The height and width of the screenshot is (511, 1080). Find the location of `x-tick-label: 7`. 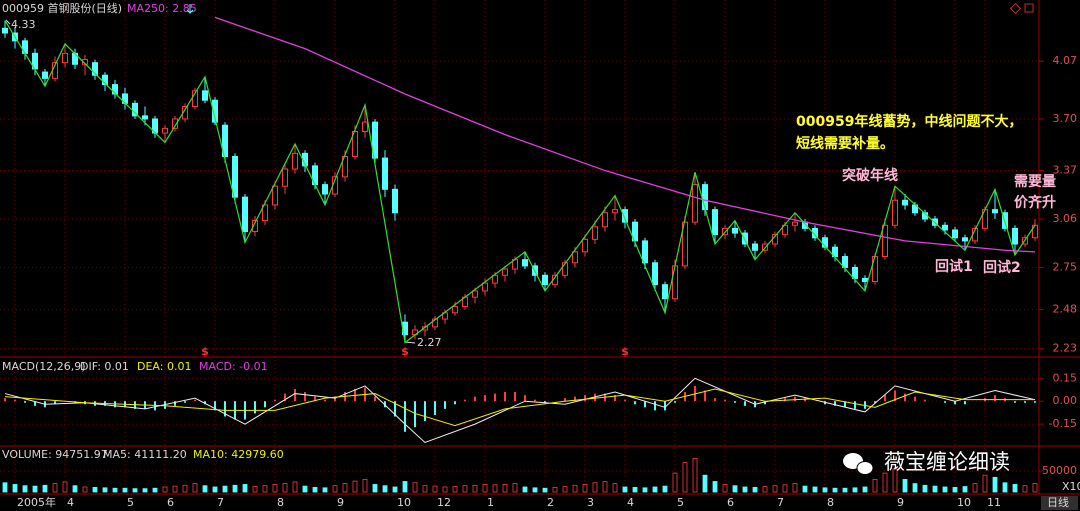

x-tick-label: 7 is located at coordinates (780, 502).